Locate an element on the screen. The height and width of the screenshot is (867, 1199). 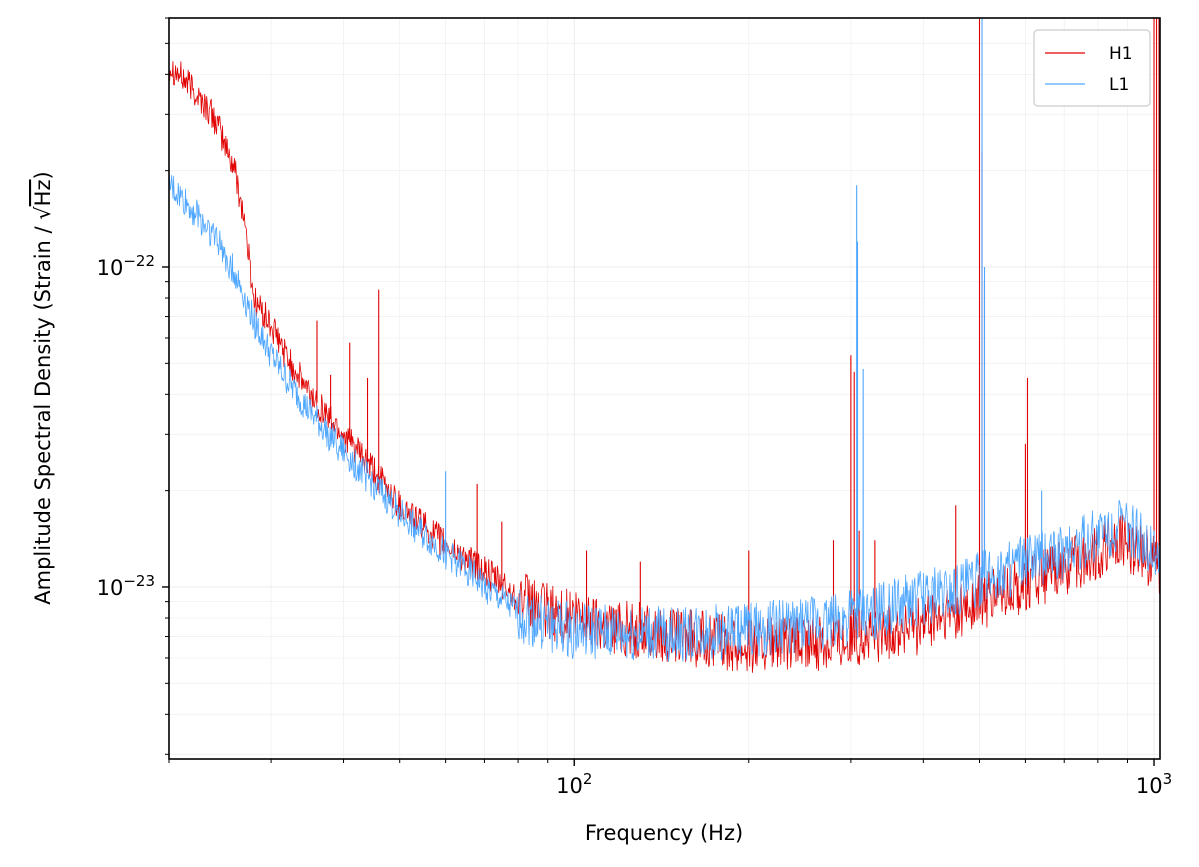
x-axis-label: Frequency (Hz) is located at coordinates (664, 833).